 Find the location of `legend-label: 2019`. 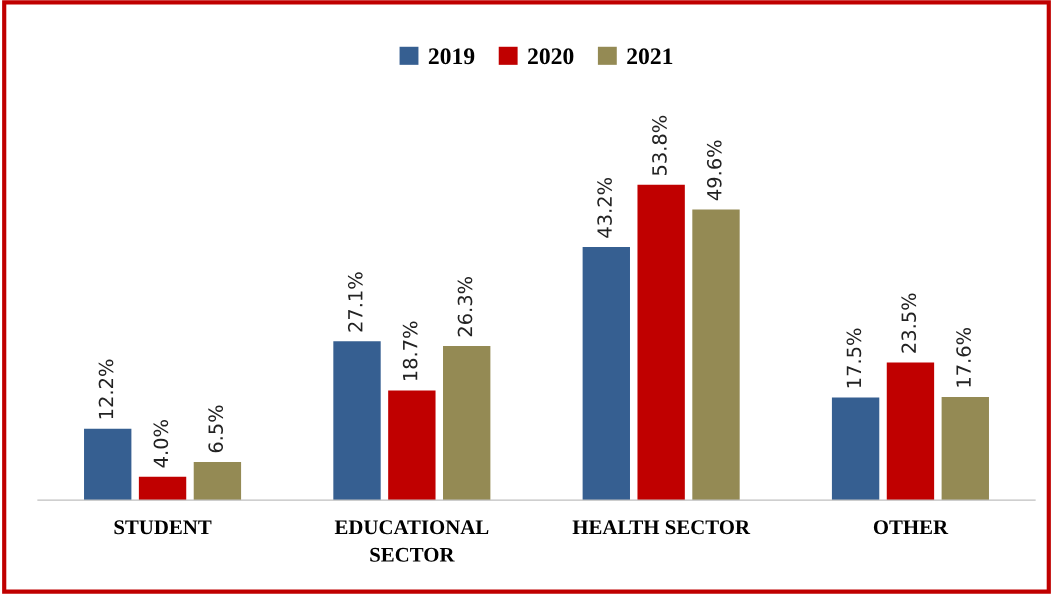

legend-label: 2019 is located at coordinates (451, 56).